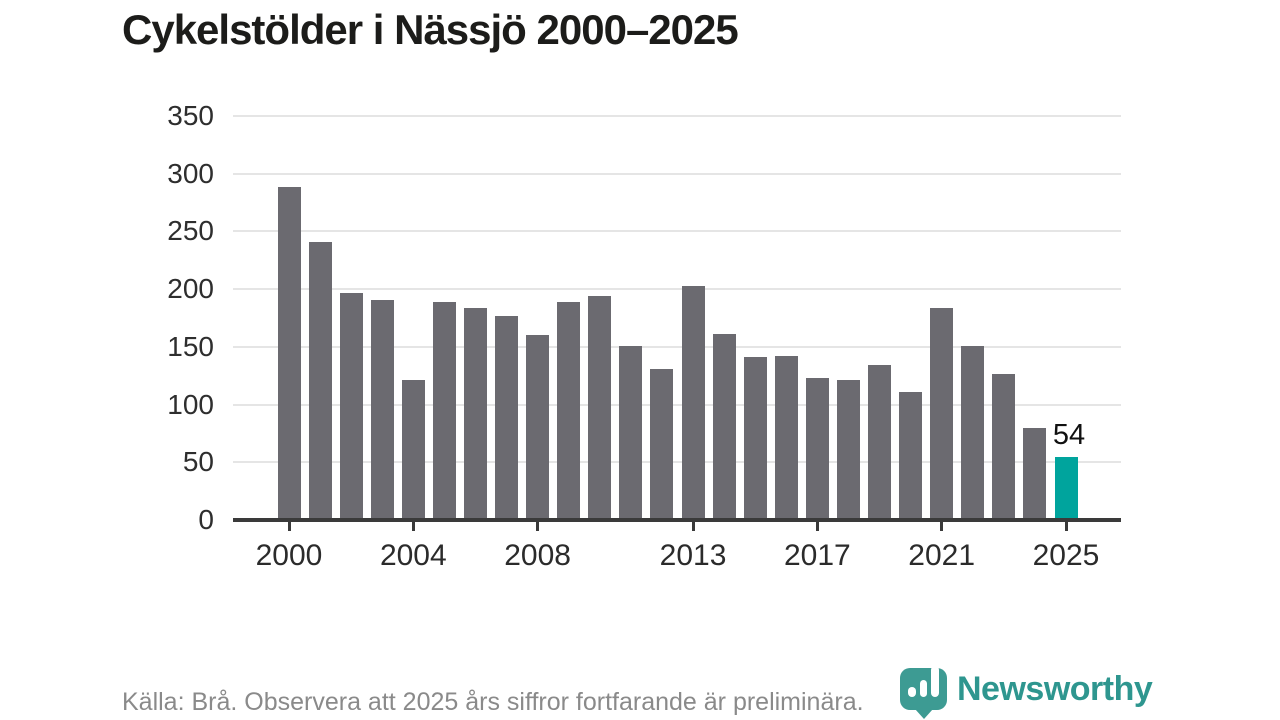 This screenshot has height=720, width=1280. I want to click on x-tick-label: 2017, so click(817, 555).